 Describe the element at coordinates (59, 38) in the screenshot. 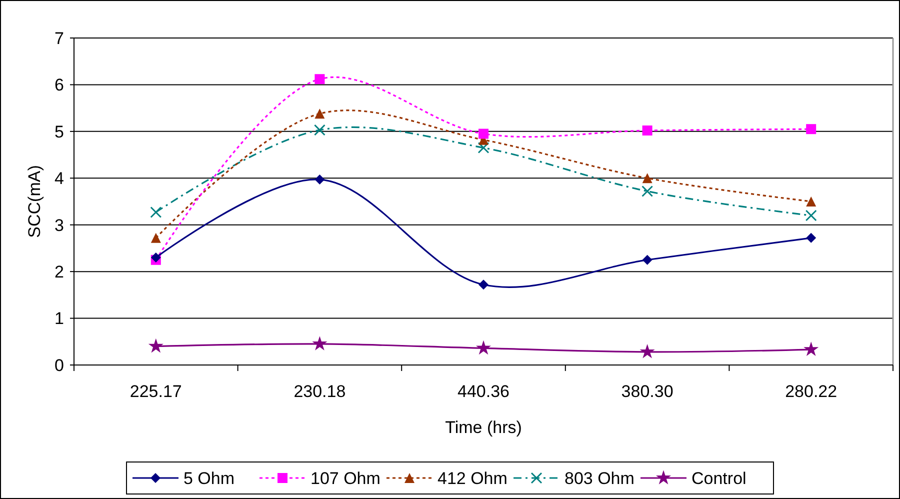

I see `y-tick-label: 7` at that location.